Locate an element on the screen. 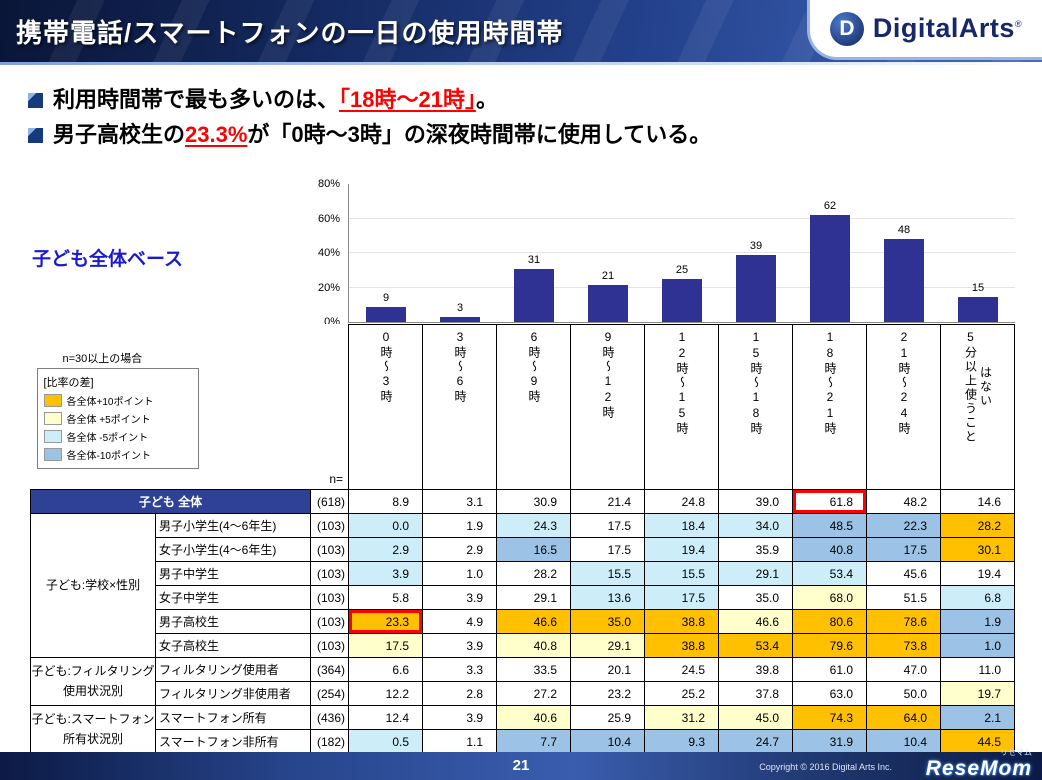 Image resolution: width=1042 pixels, height=780 pixels. legend-title: [比率の差] is located at coordinates (68, 382).